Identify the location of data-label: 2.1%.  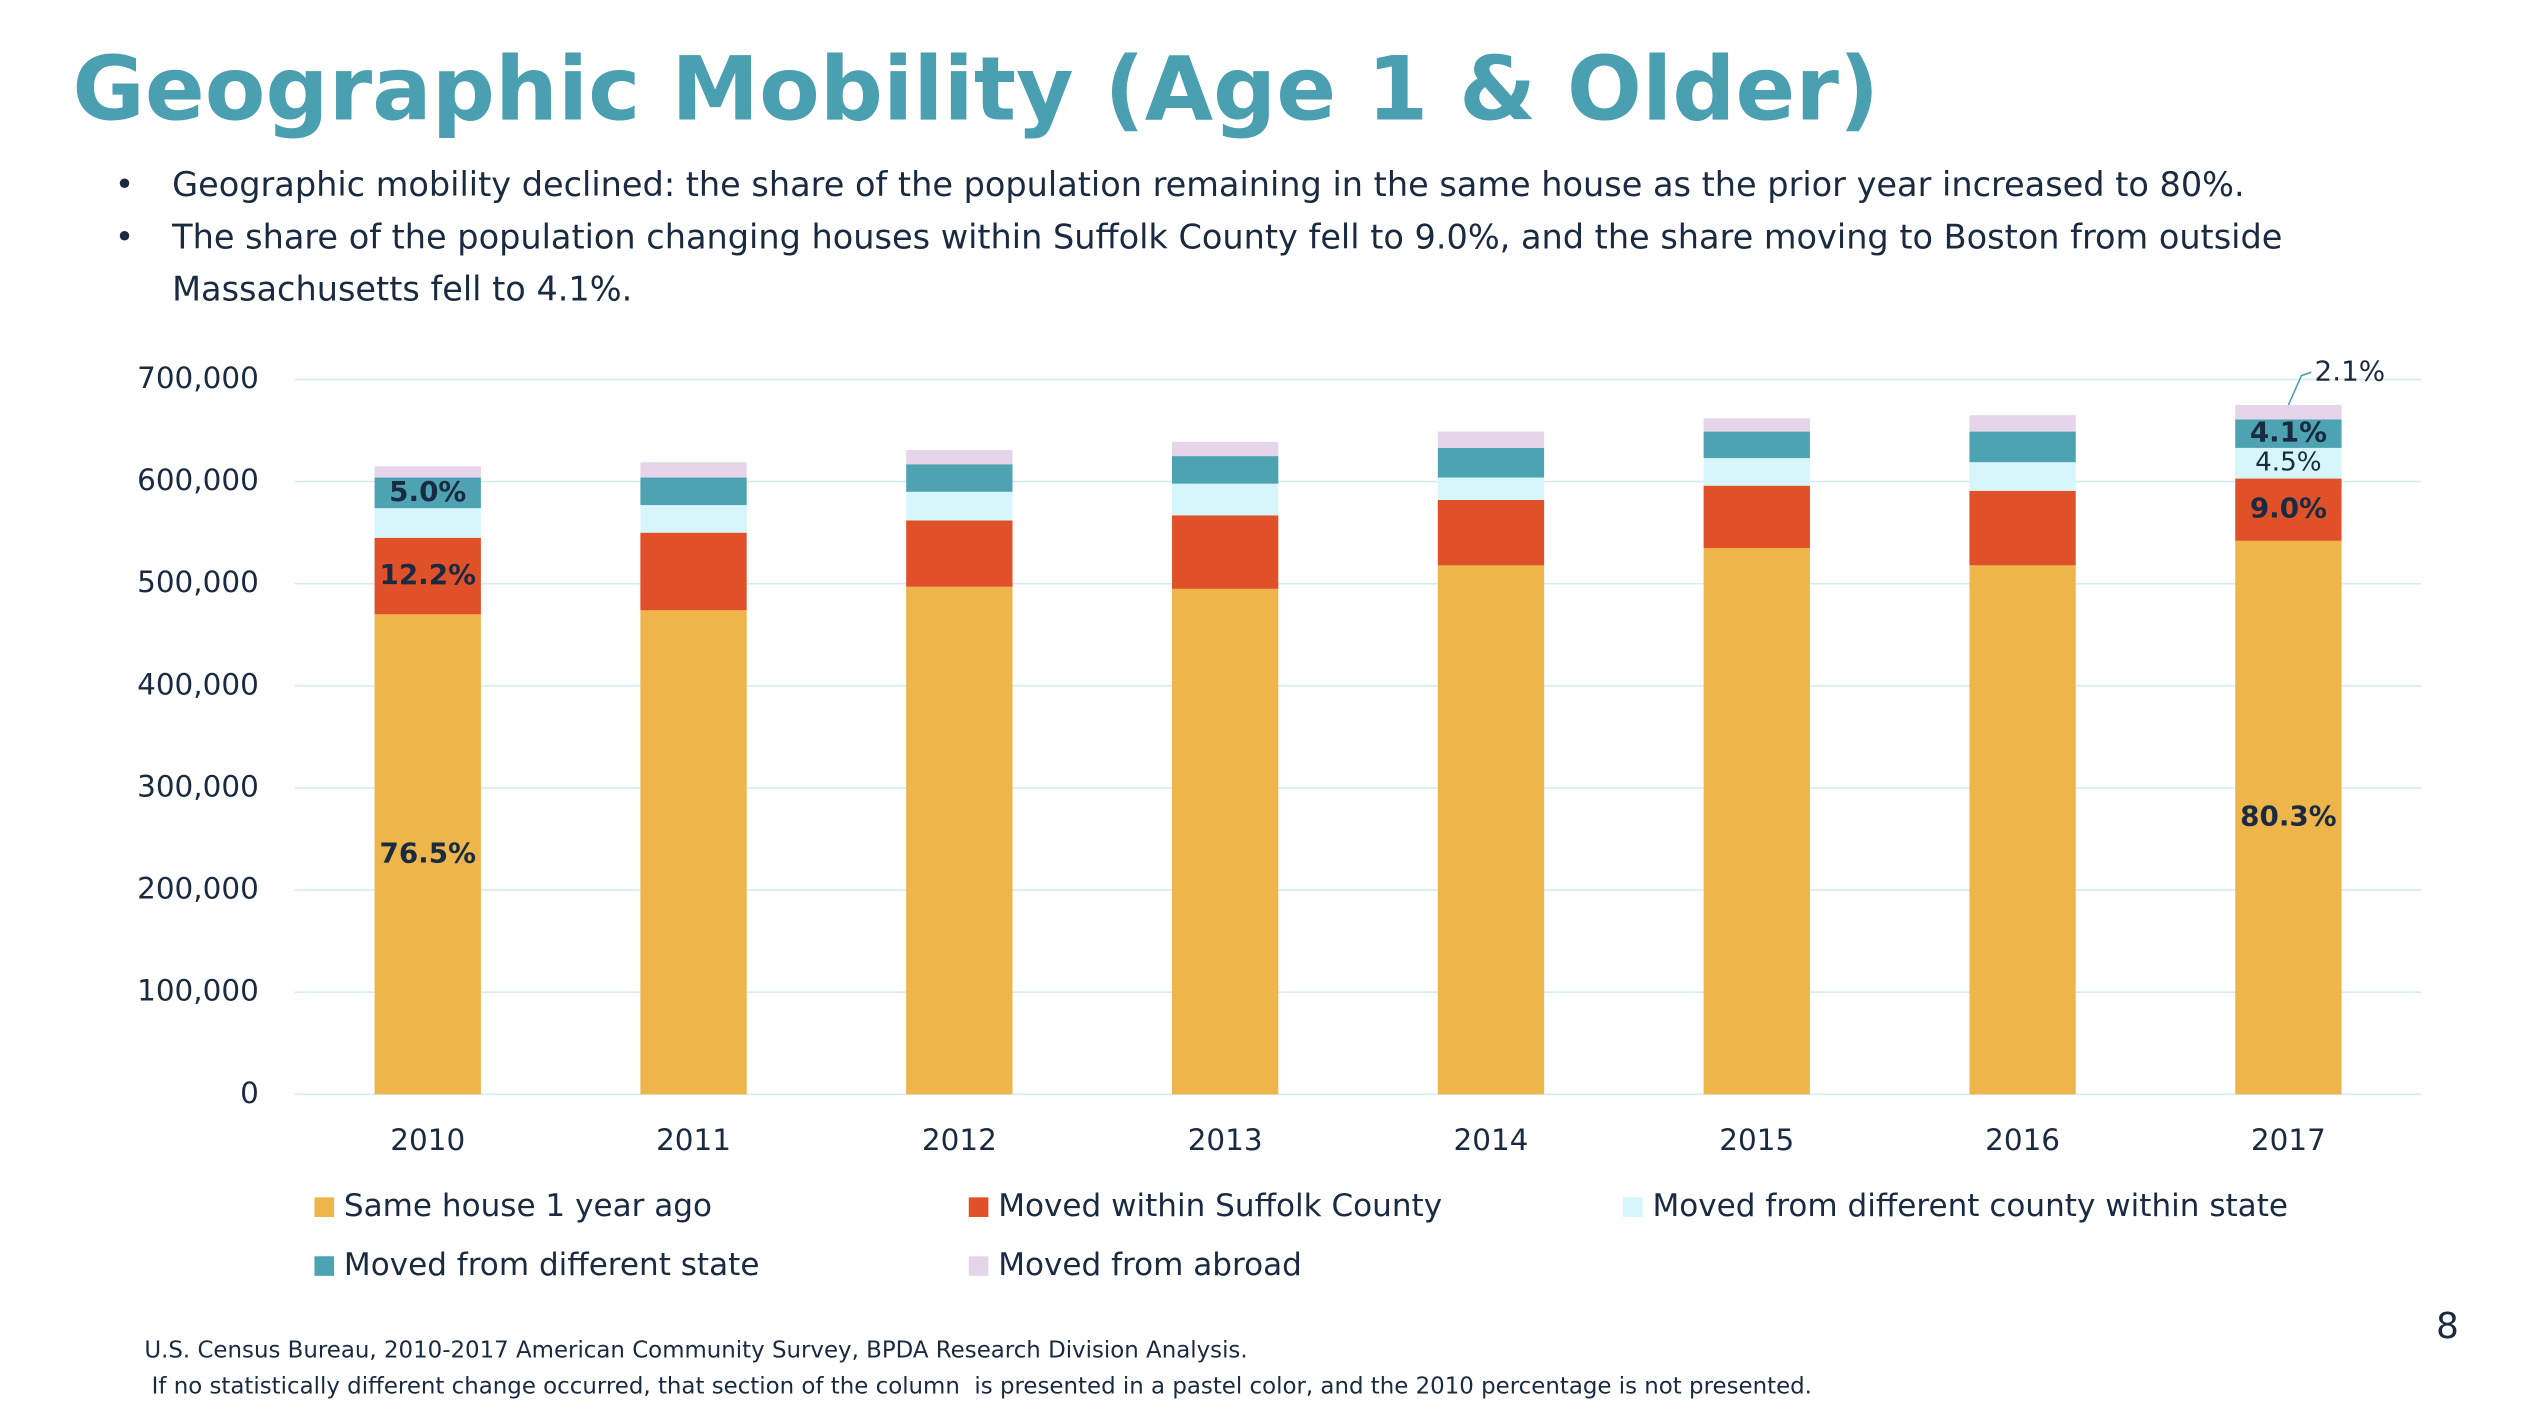
(2350, 370).